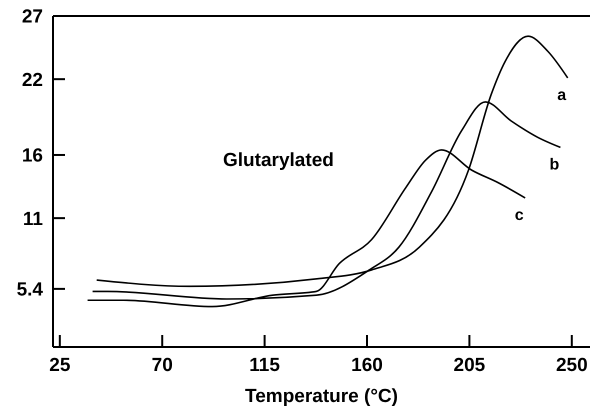 The image size is (598, 406). I want to click on y-tick-label: 27, so click(32, 17).